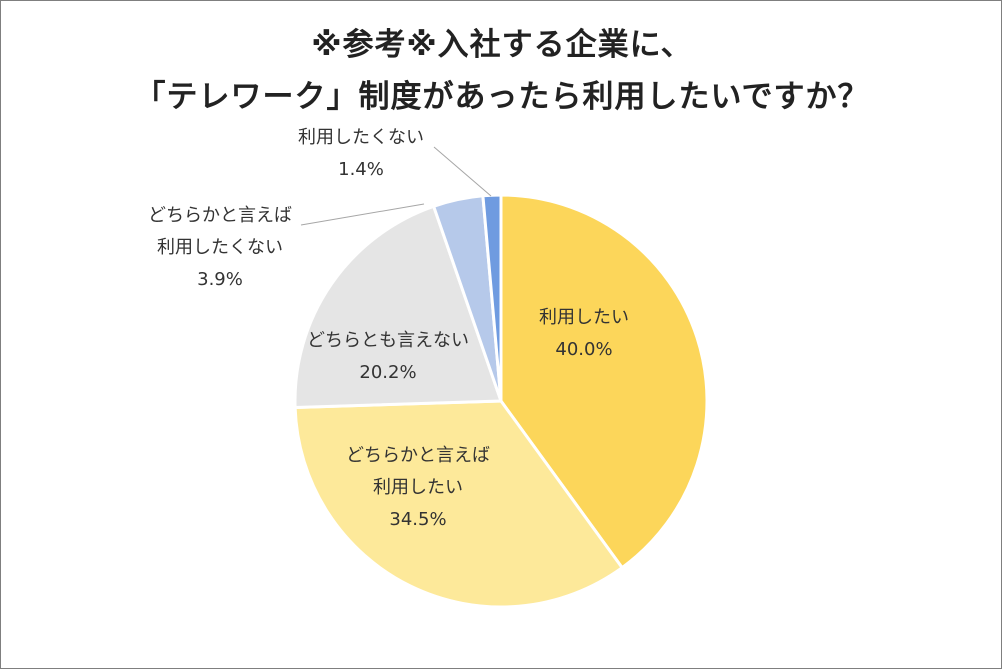 This screenshot has height=670, width=1002. Describe the element at coordinates (583, 349) in the screenshot. I see `slice-value-label-0: 40.0%` at that location.